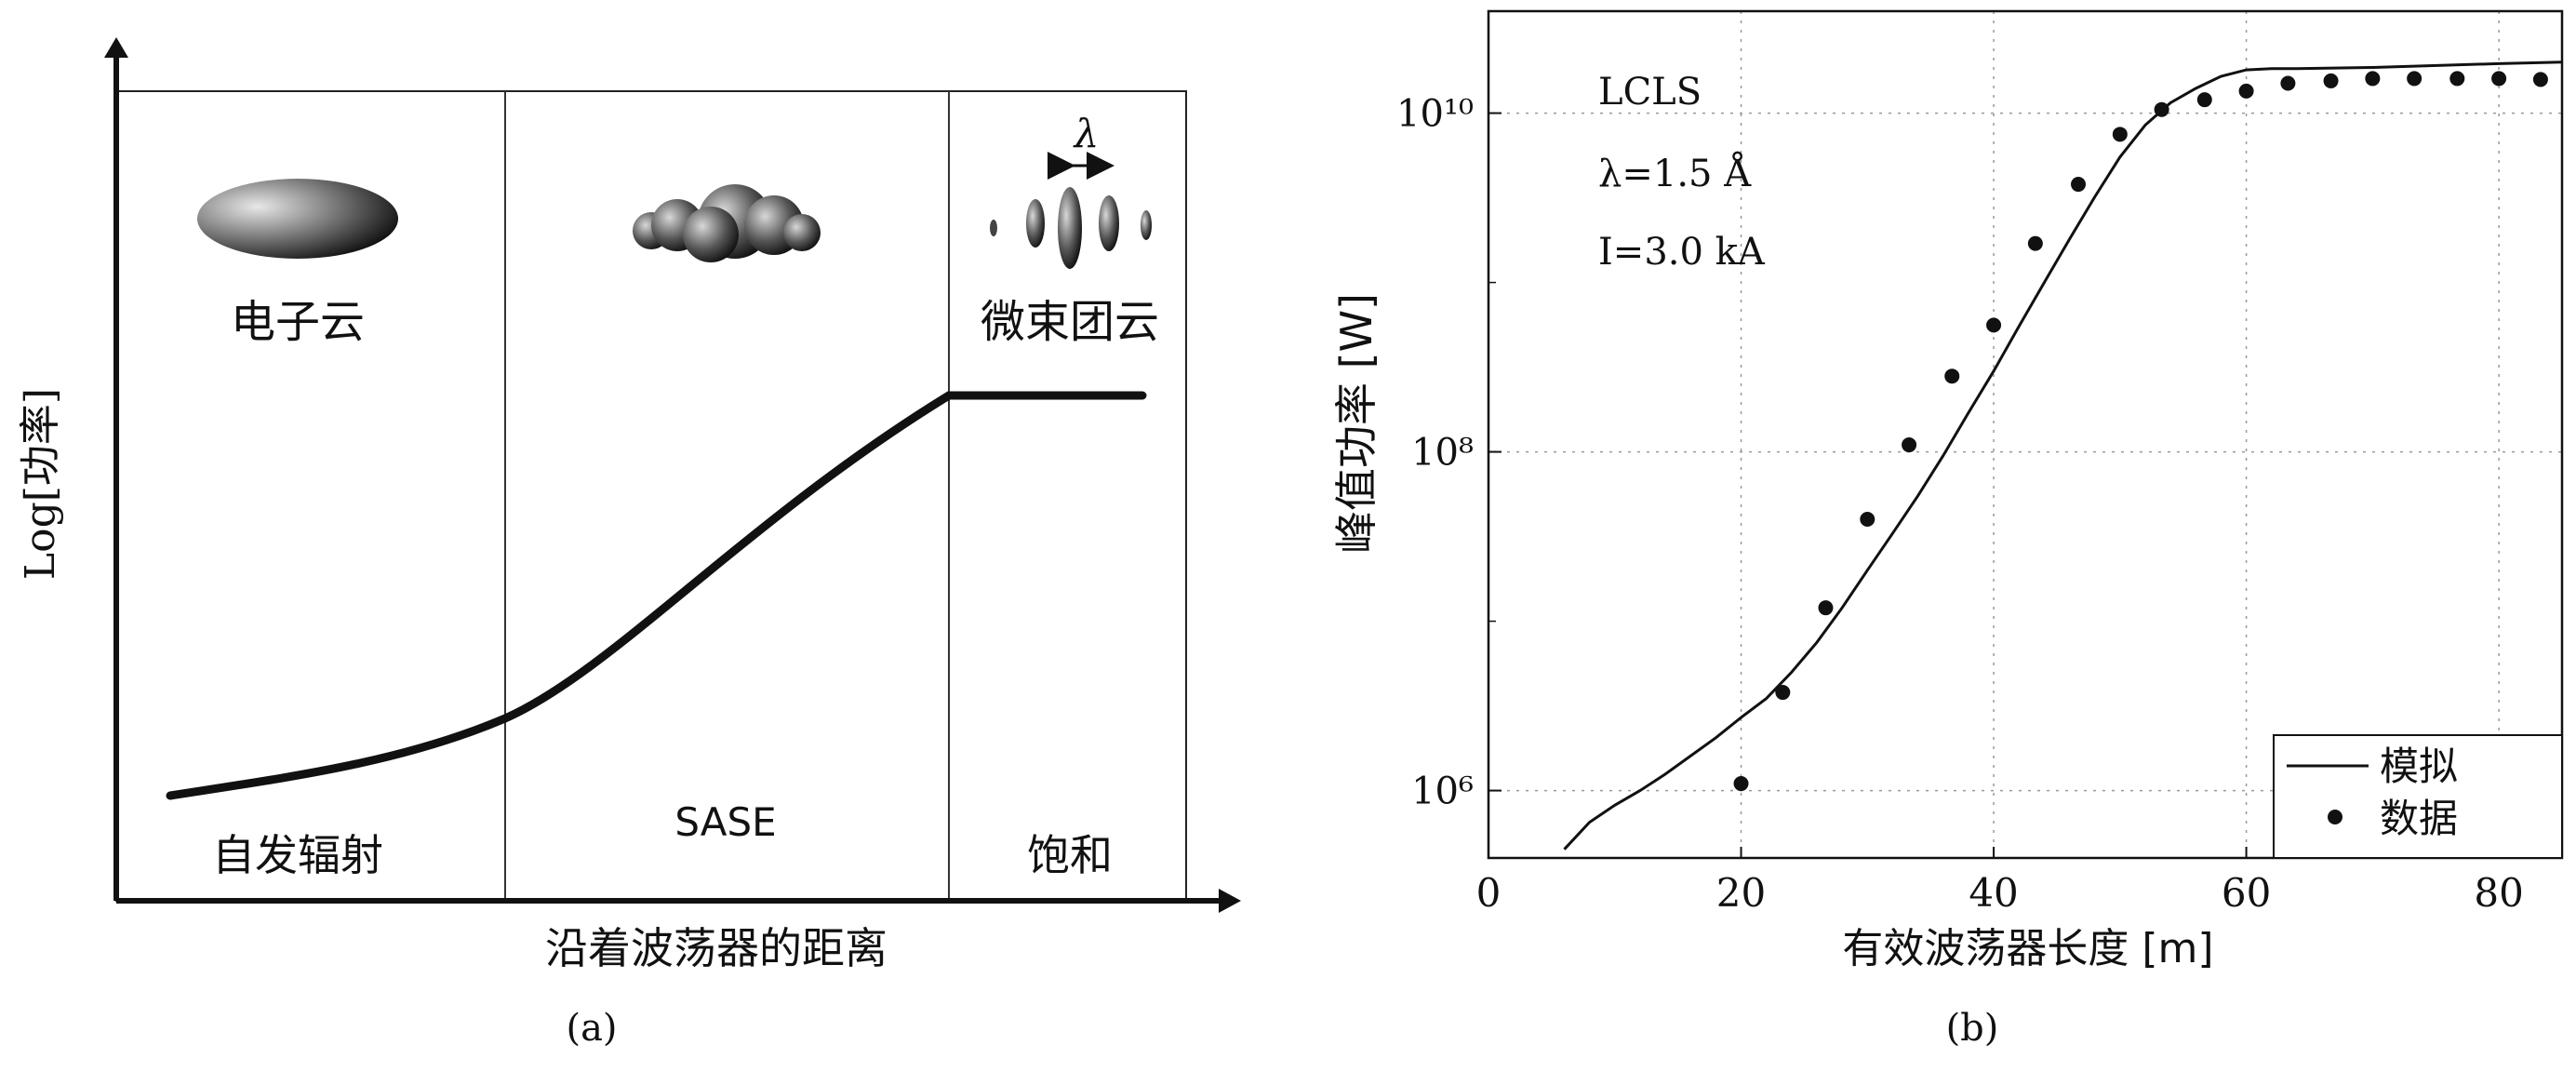 This screenshot has width=2576, height=1072. Describe the element at coordinates (297, 219) in the screenshot. I see `electron-cloud-icon` at that location.